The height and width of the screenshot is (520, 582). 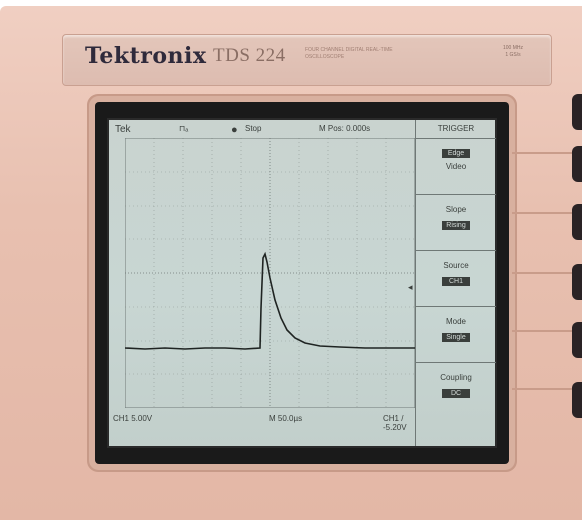 I want to click on menu-item-source: Source CH1, so click(x=456, y=278).